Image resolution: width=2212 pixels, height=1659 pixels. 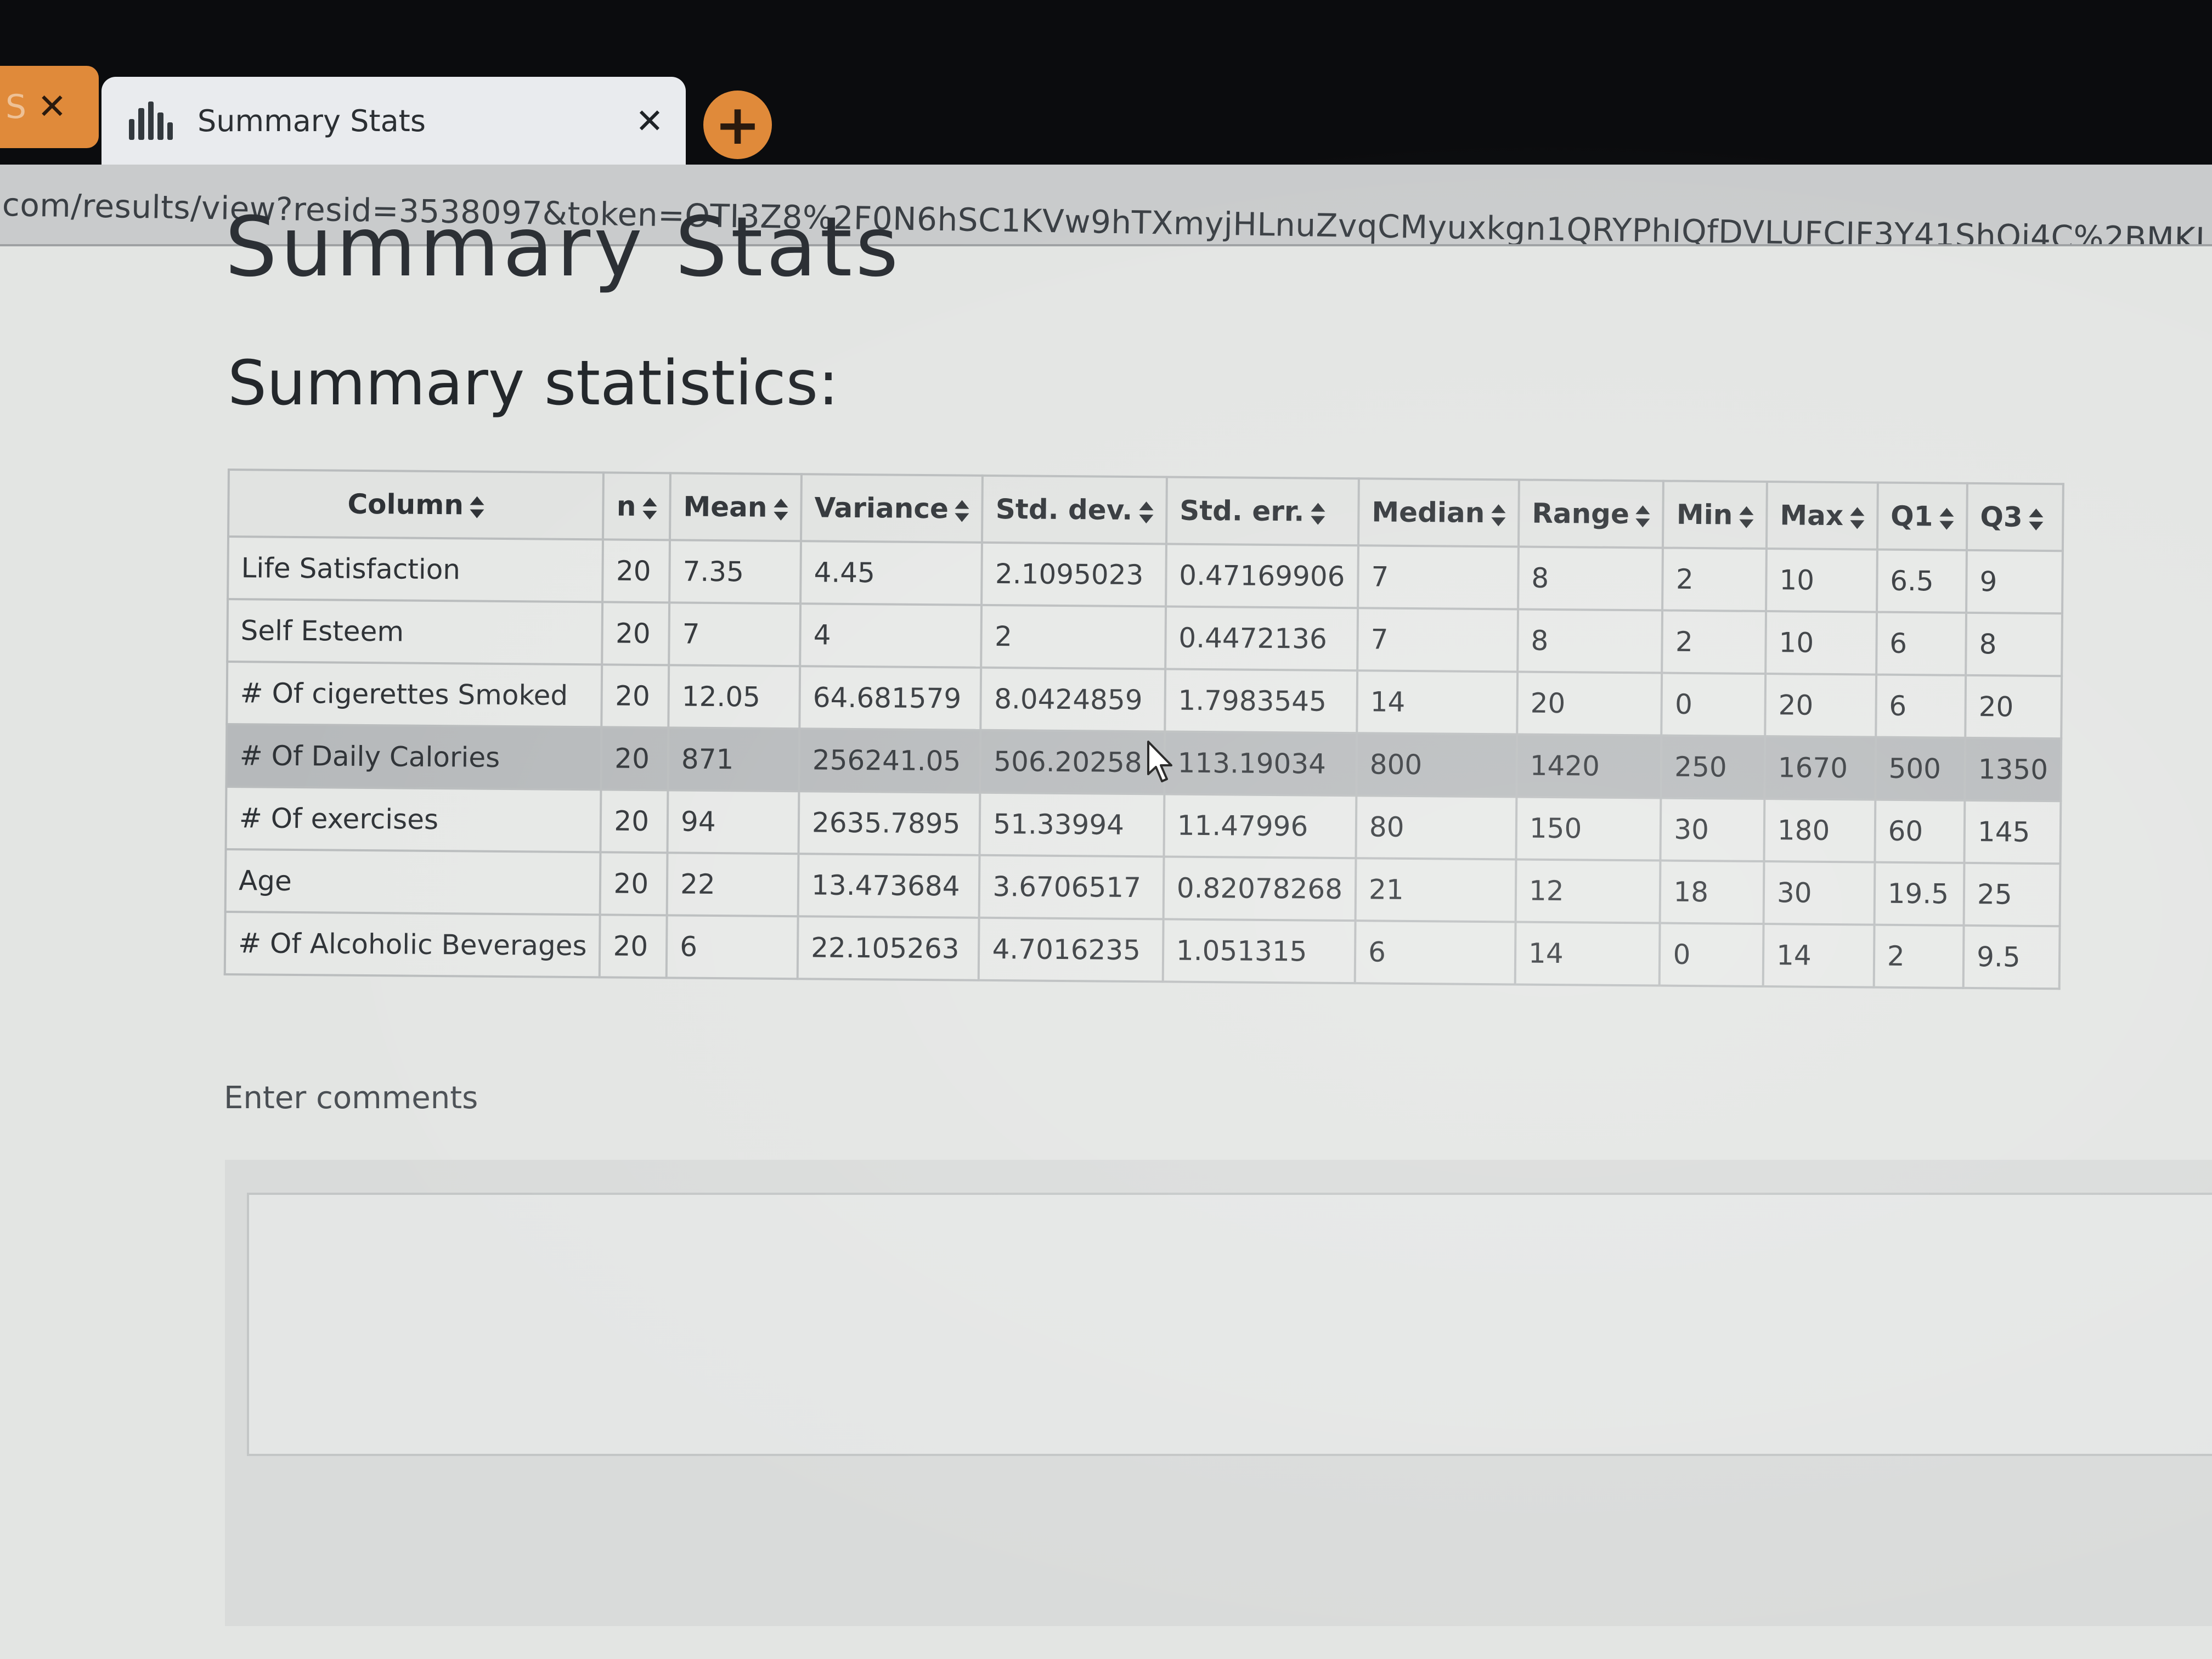 What do you see at coordinates (1713, 767) in the screenshot?
I see `table-cell: 250` at bounding box center [1713, 767].